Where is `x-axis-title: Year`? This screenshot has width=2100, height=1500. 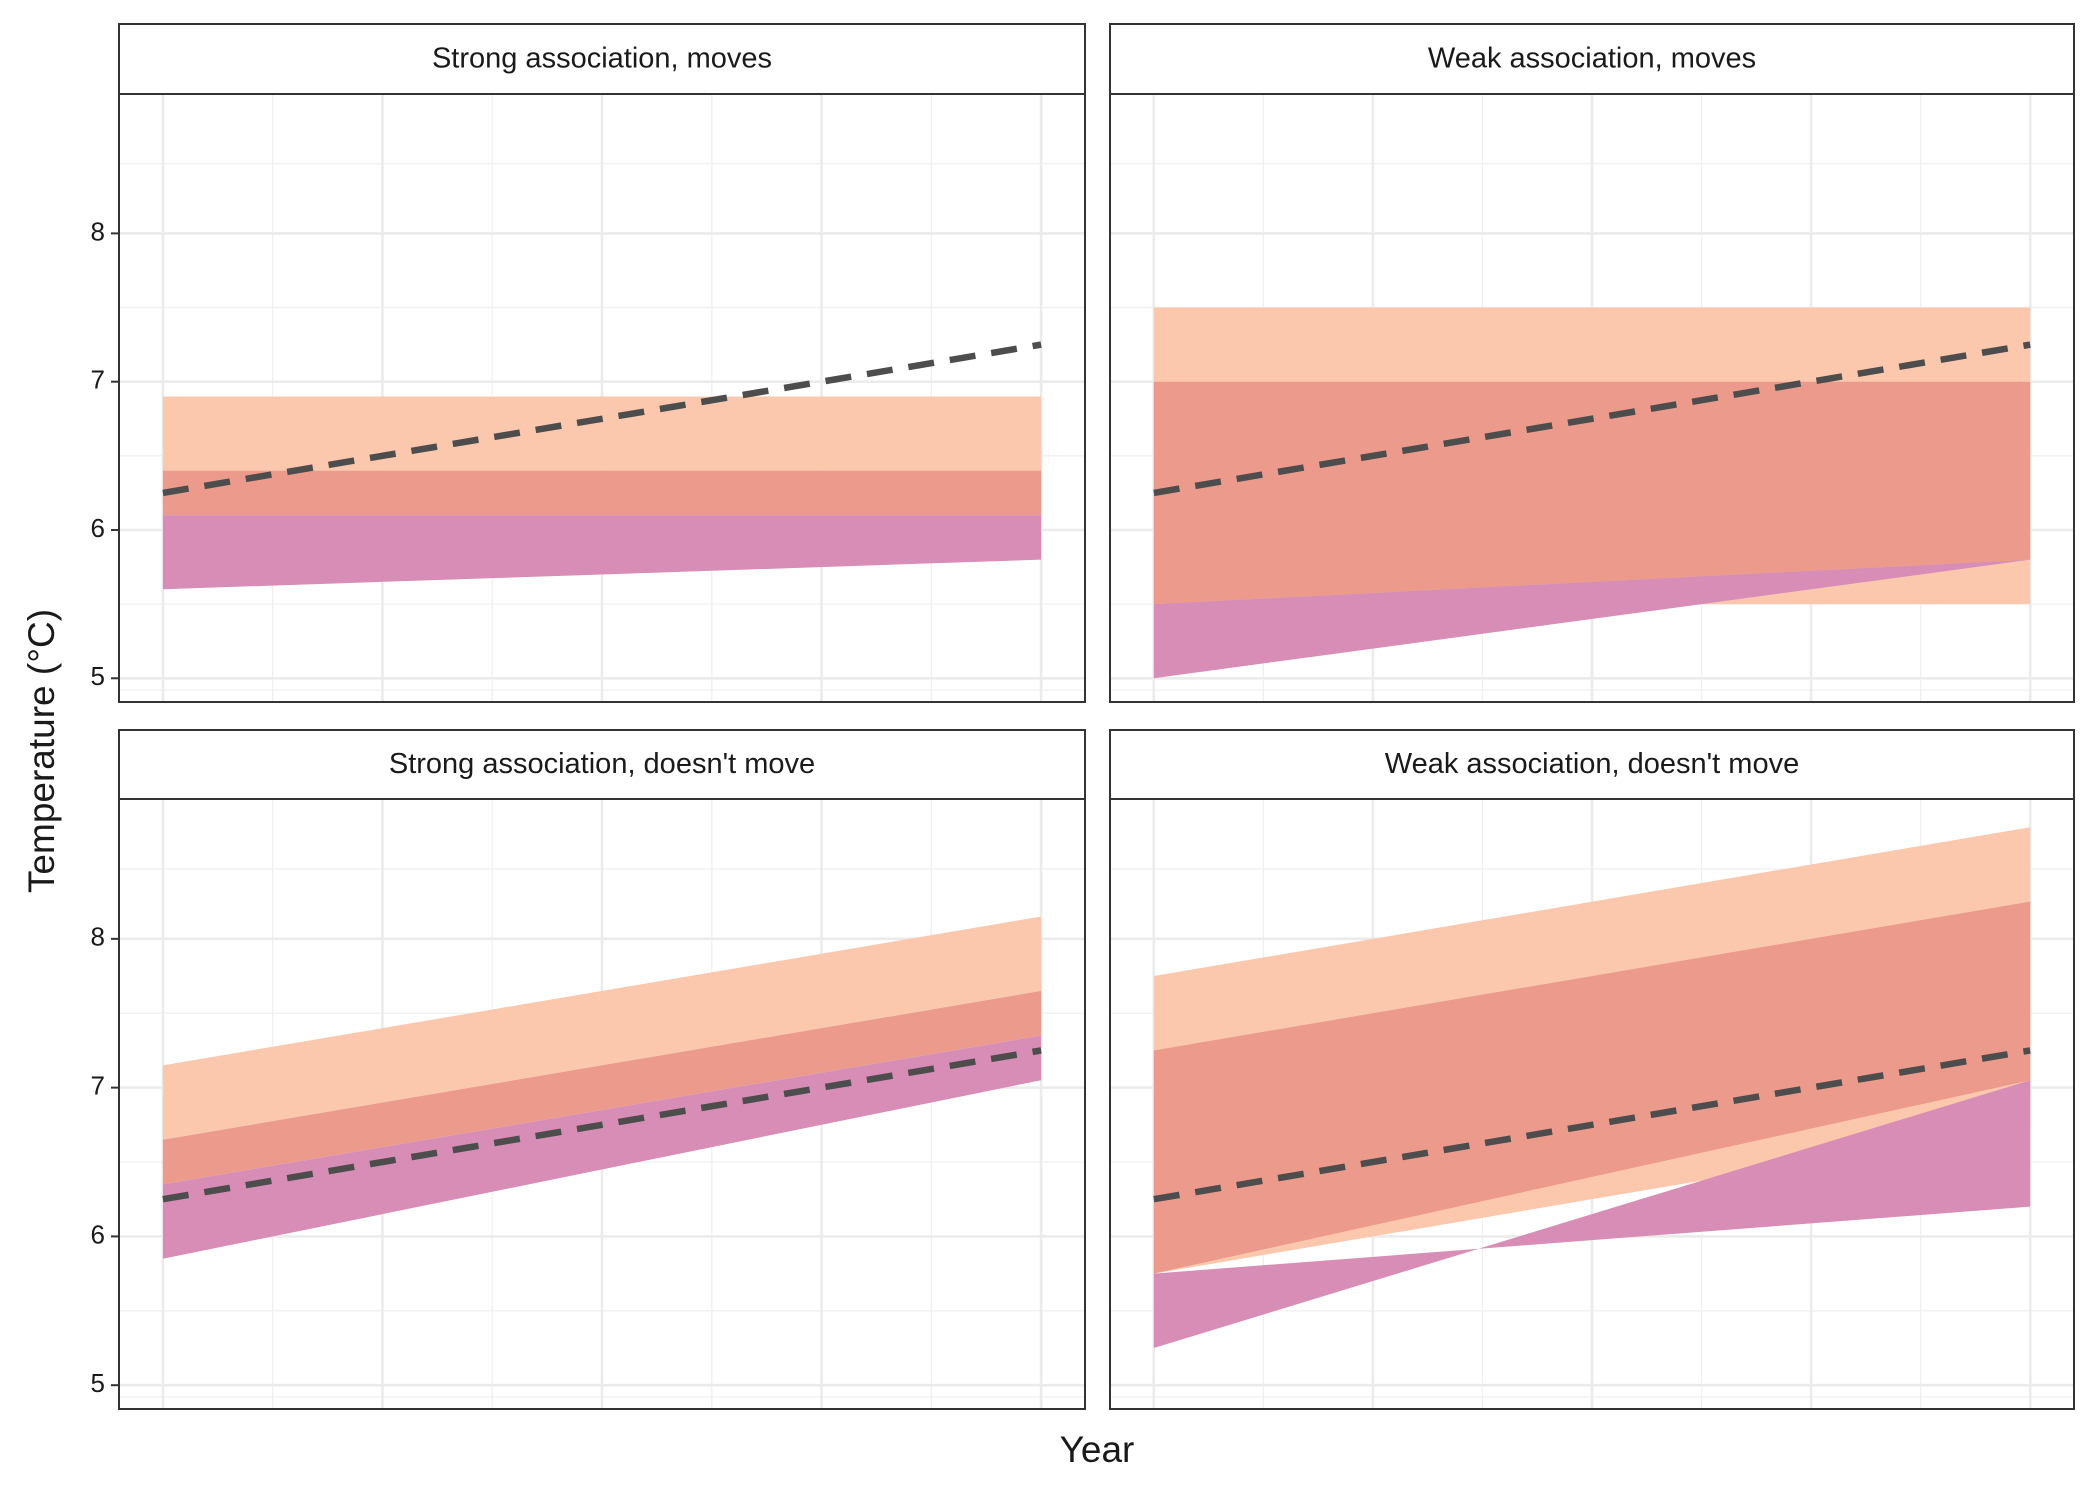
x-axis-title: Year is located at coordinates (1097, 1449).